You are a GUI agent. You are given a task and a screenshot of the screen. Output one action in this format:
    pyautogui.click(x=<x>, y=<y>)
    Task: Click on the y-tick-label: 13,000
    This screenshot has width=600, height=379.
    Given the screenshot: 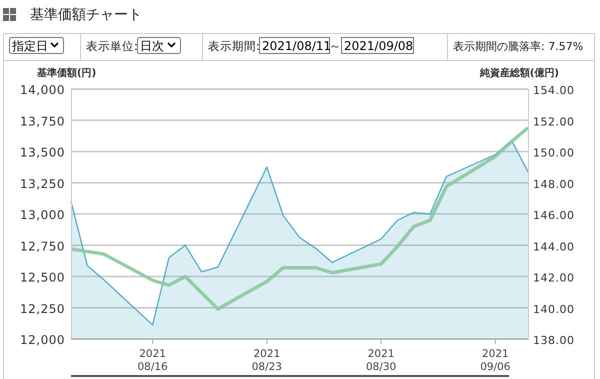 What is the action you would take?
    pyautogui.click(x=42, y=215)
    